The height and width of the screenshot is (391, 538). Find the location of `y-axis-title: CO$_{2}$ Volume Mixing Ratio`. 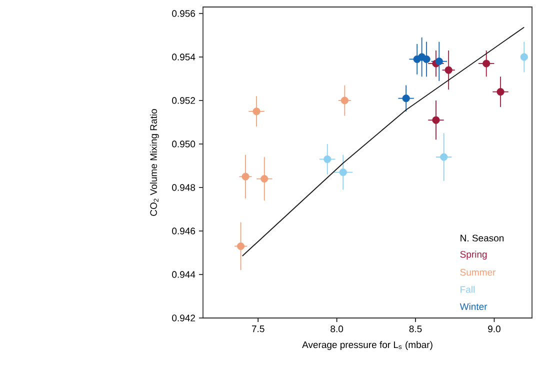

y-axis-title: CO$_{2}$ Volume Mixing Ratio is located at coordinates (154, 162).